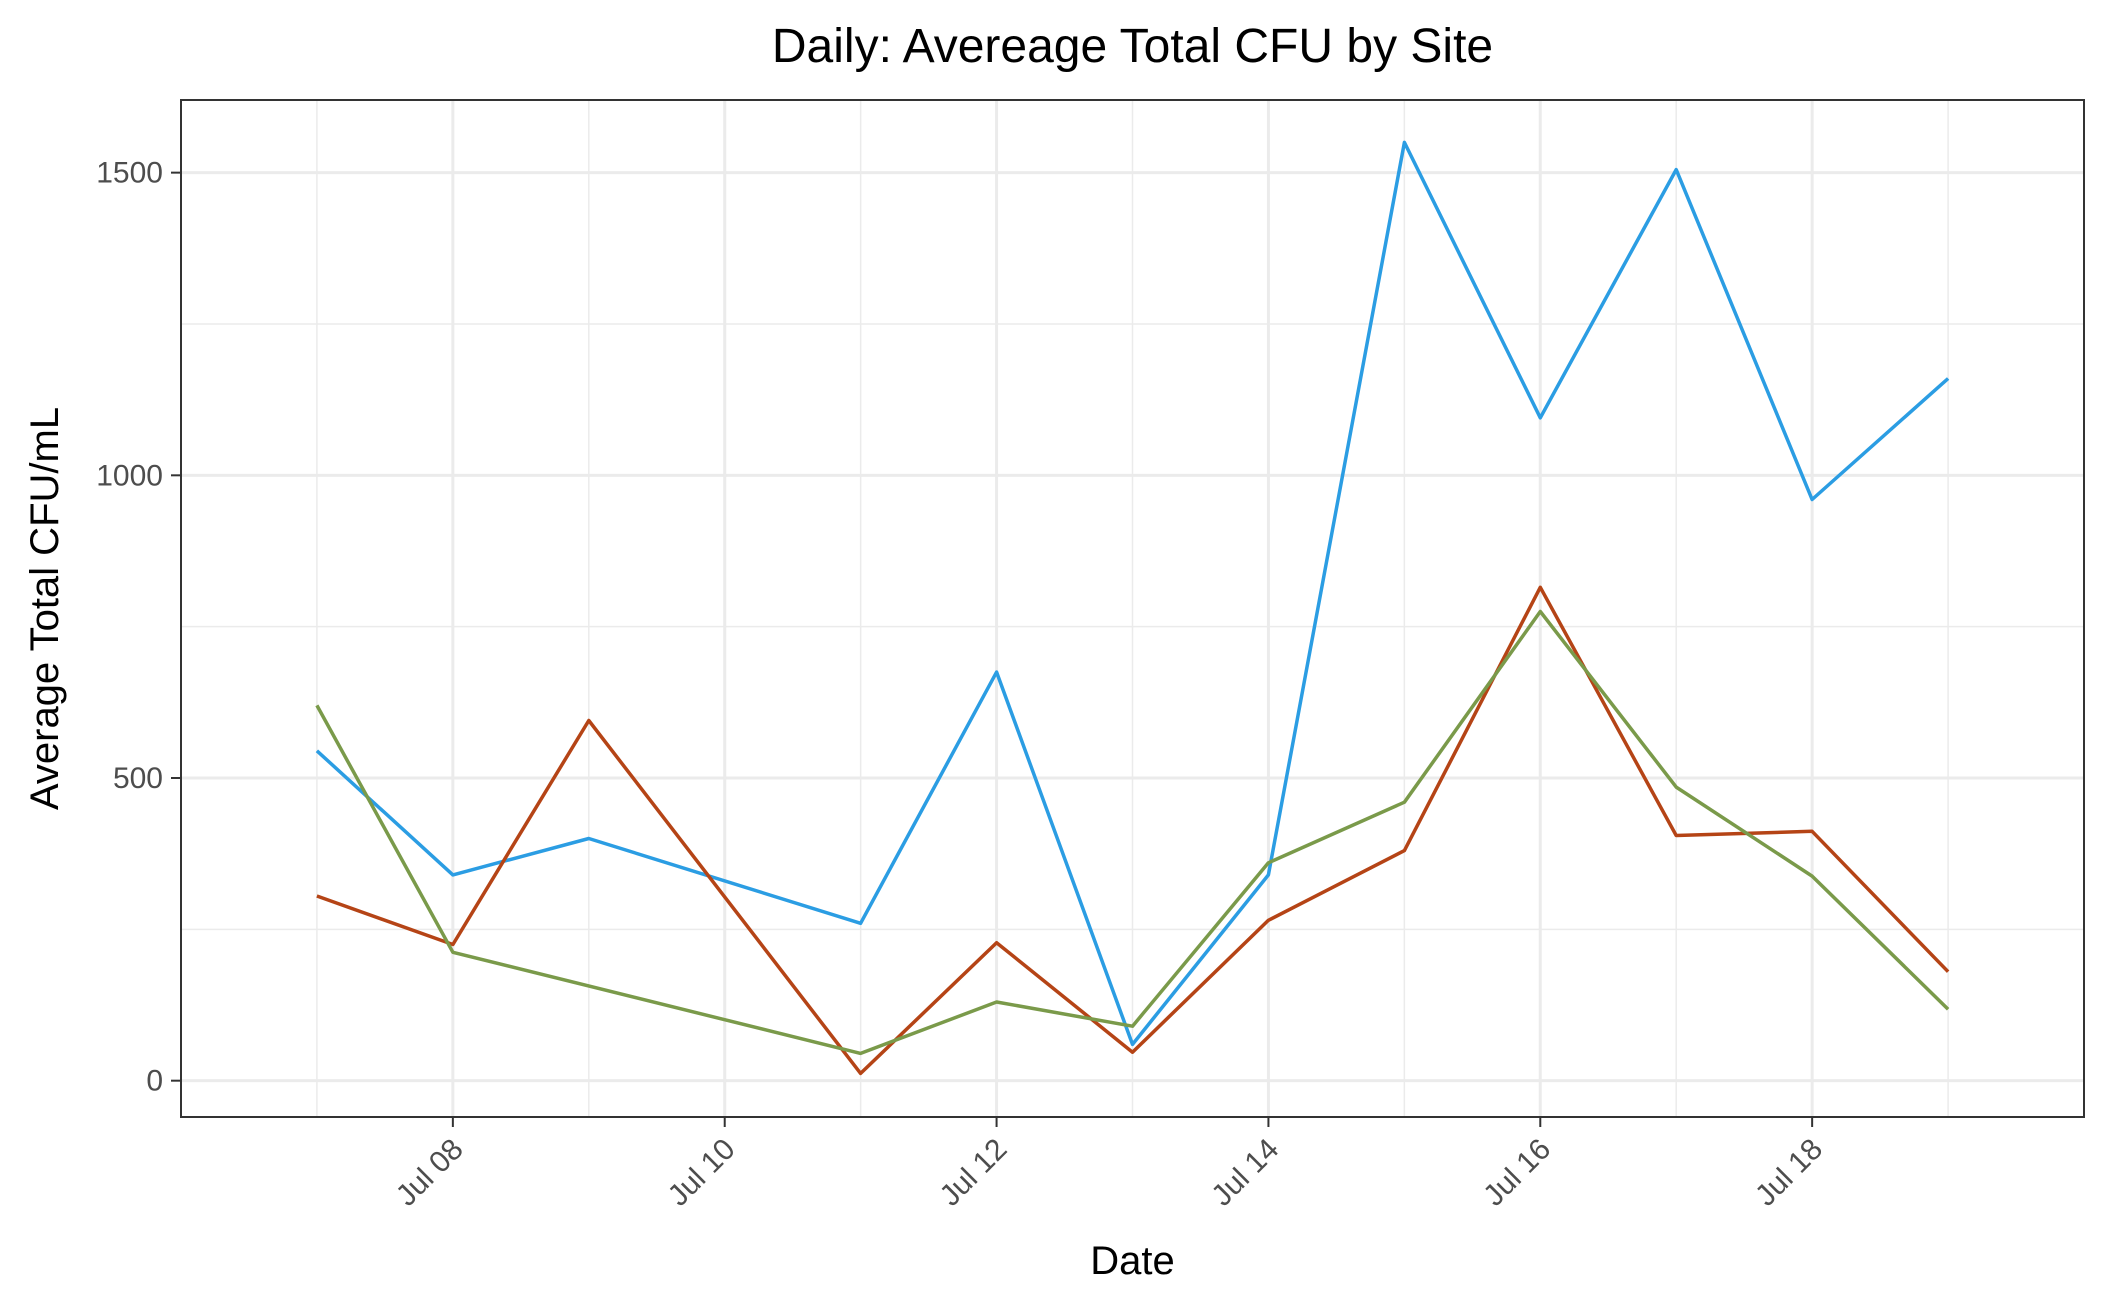  Describe the element at coordinates (1132, 46) in the screenshot. I see `chart-title: Daily: Avereage Total CFU by Site` at that location.